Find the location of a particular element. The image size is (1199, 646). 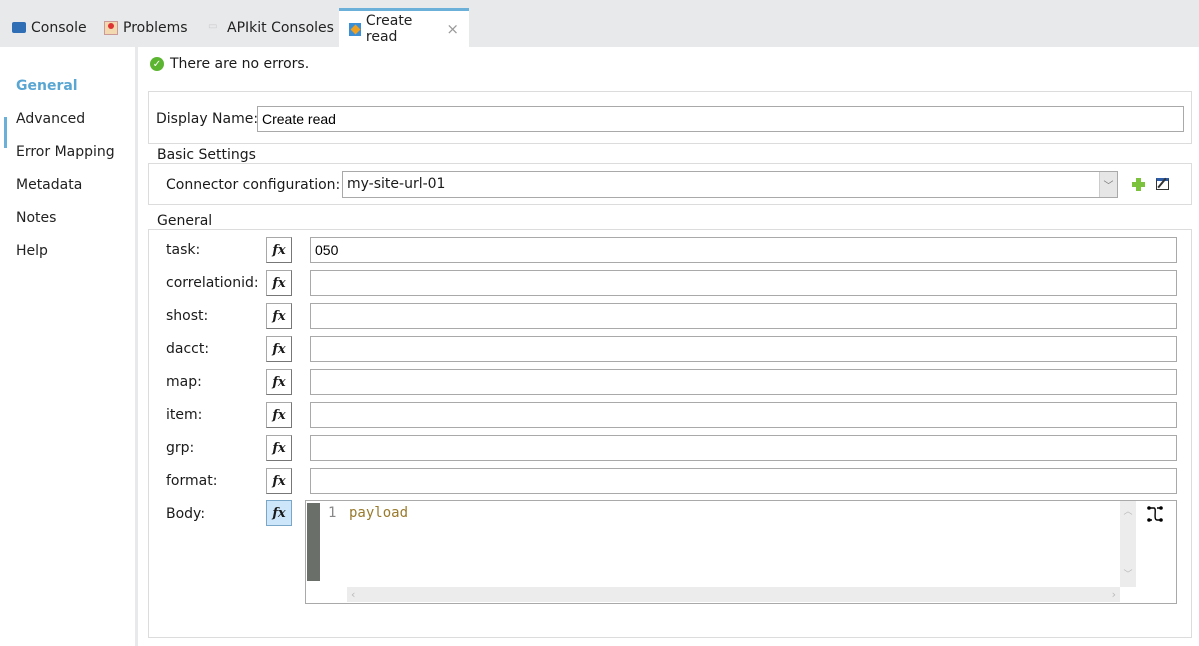

general-legend: General is located at coordinates (185, 221).